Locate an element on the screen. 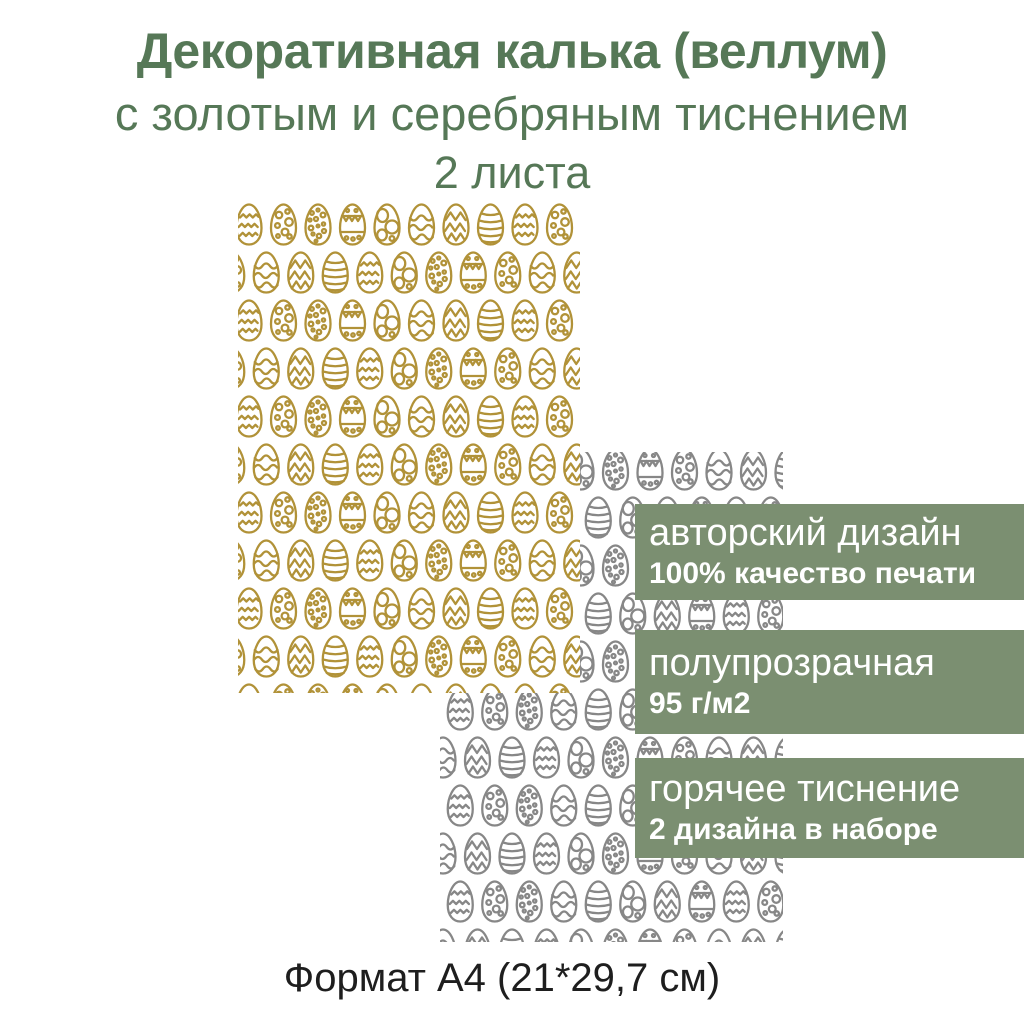  feature-banner-paper: полупрозрачная 95 г/м2 is located at coordinates (829, 682).